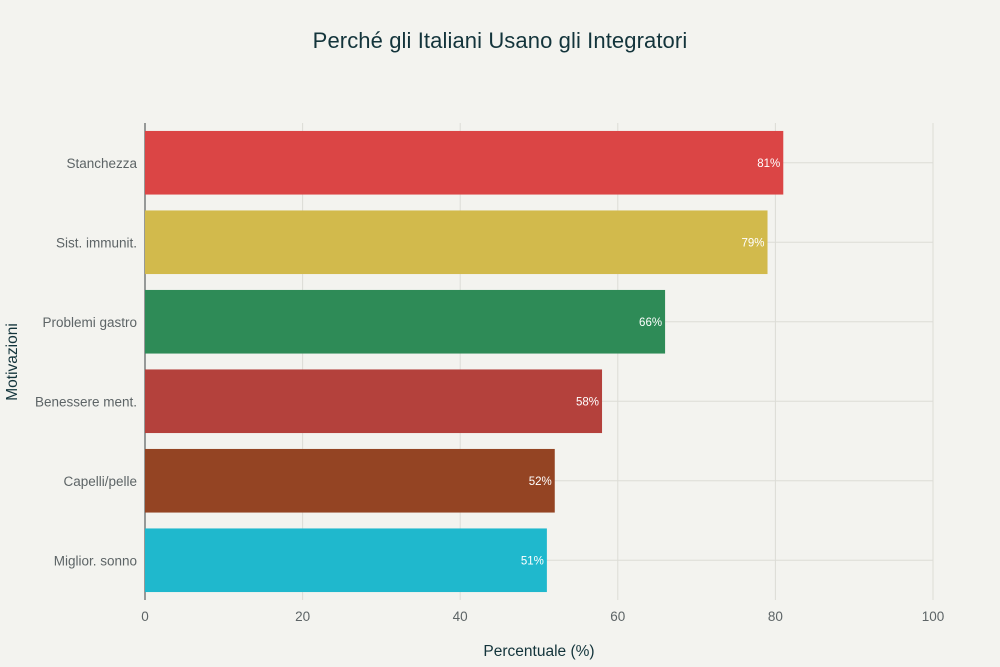  What do you see at coordinates (86, 401) in the screenshot?
I see `category-label: Benessere ment.` at bounding box center [86, 401].